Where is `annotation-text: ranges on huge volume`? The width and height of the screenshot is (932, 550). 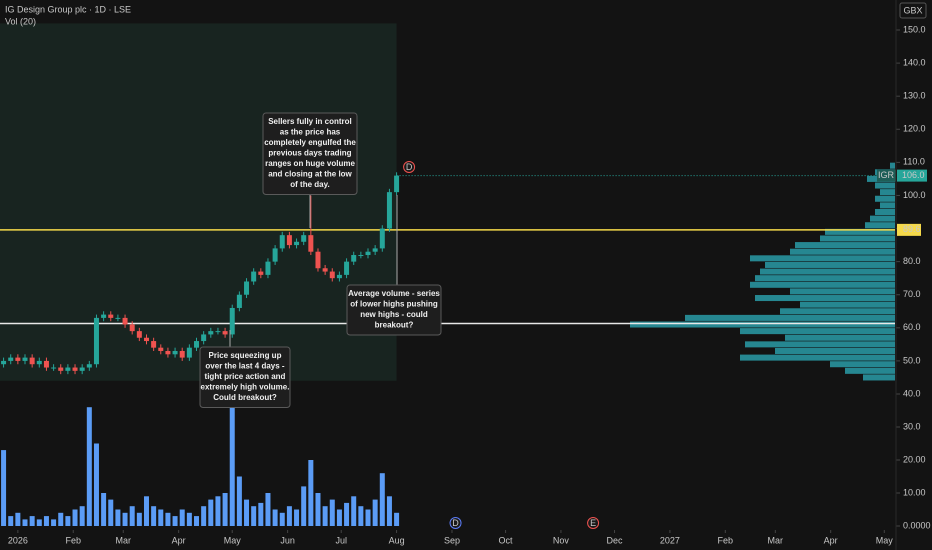 annotation-text: ranges on huge volume is located at coordinates (310, 163).